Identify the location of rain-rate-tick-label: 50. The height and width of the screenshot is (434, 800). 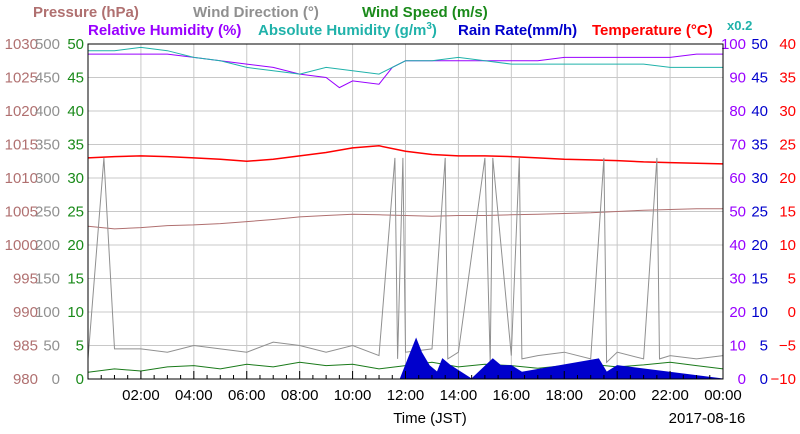
(759, 44).